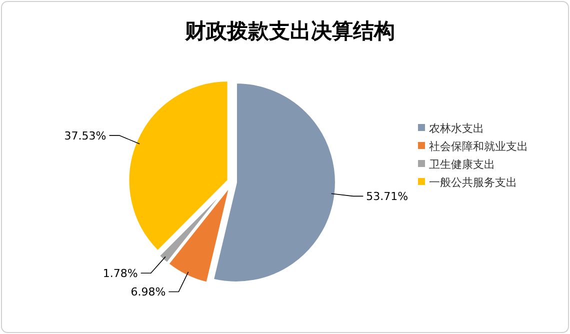  Describe the element at coordinates (387, 197) in the screenshot. I see `data-label: 53.71%` at that location.